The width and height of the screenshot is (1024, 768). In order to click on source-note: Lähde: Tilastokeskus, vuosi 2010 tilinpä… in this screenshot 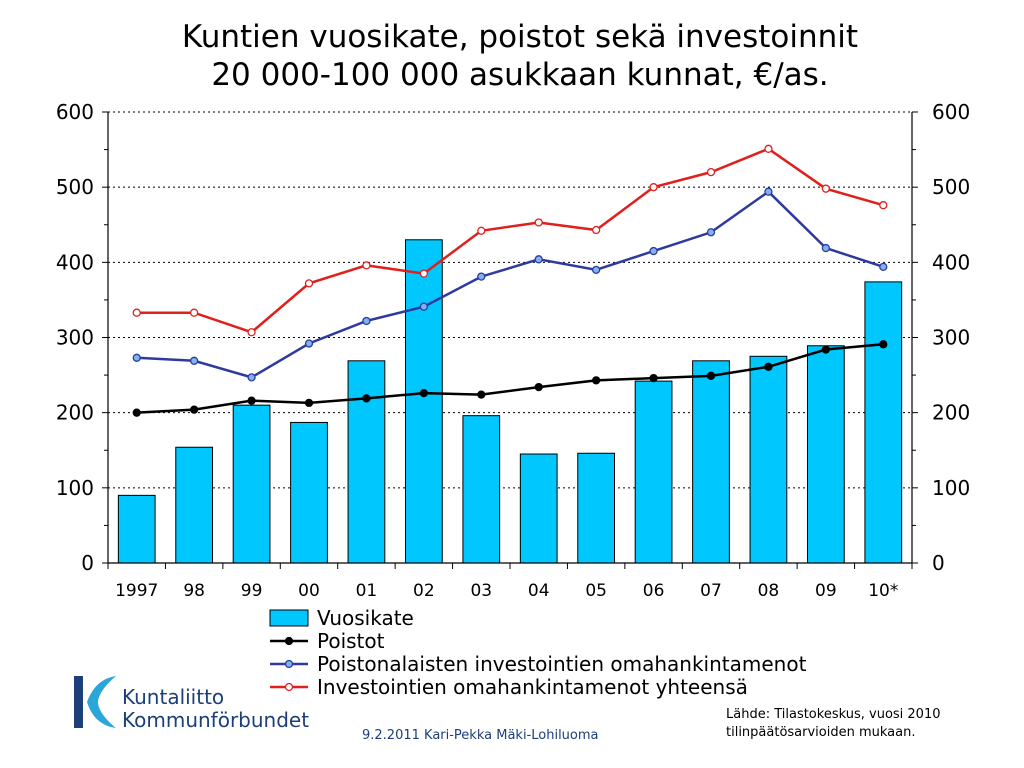, I will do `click(833, 724)`.